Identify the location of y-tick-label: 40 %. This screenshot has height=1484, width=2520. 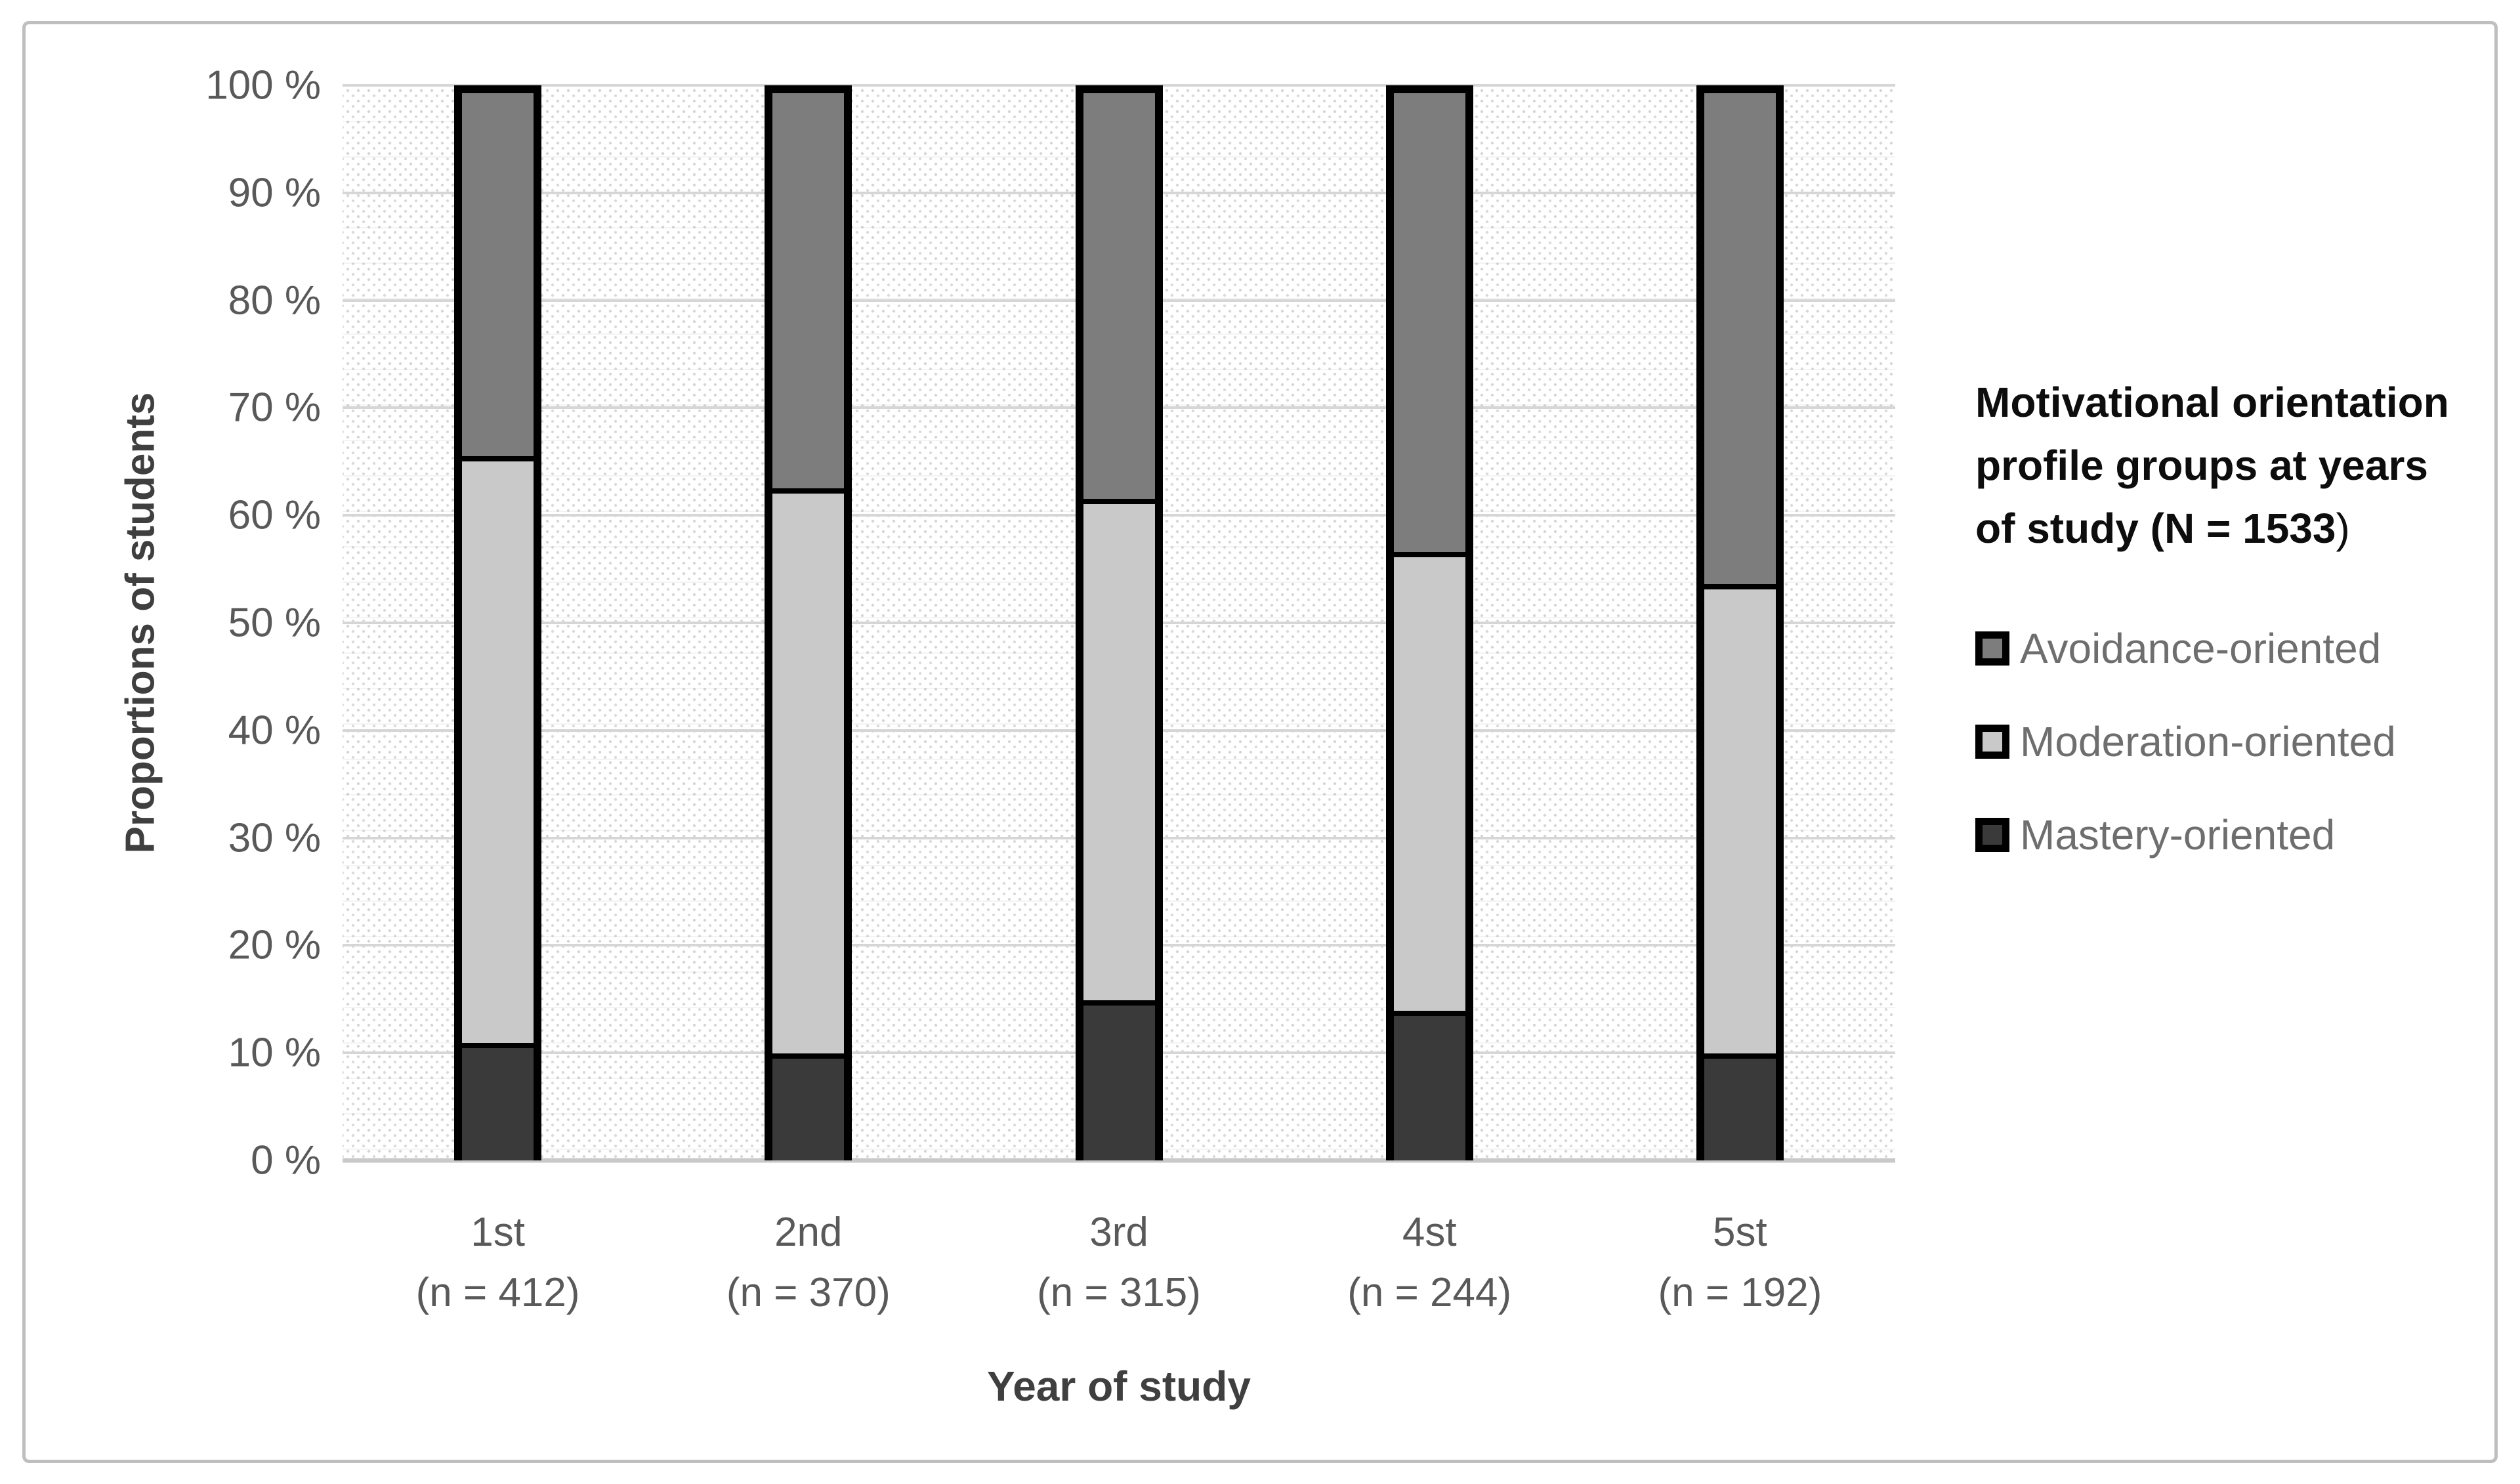
(274, 730).